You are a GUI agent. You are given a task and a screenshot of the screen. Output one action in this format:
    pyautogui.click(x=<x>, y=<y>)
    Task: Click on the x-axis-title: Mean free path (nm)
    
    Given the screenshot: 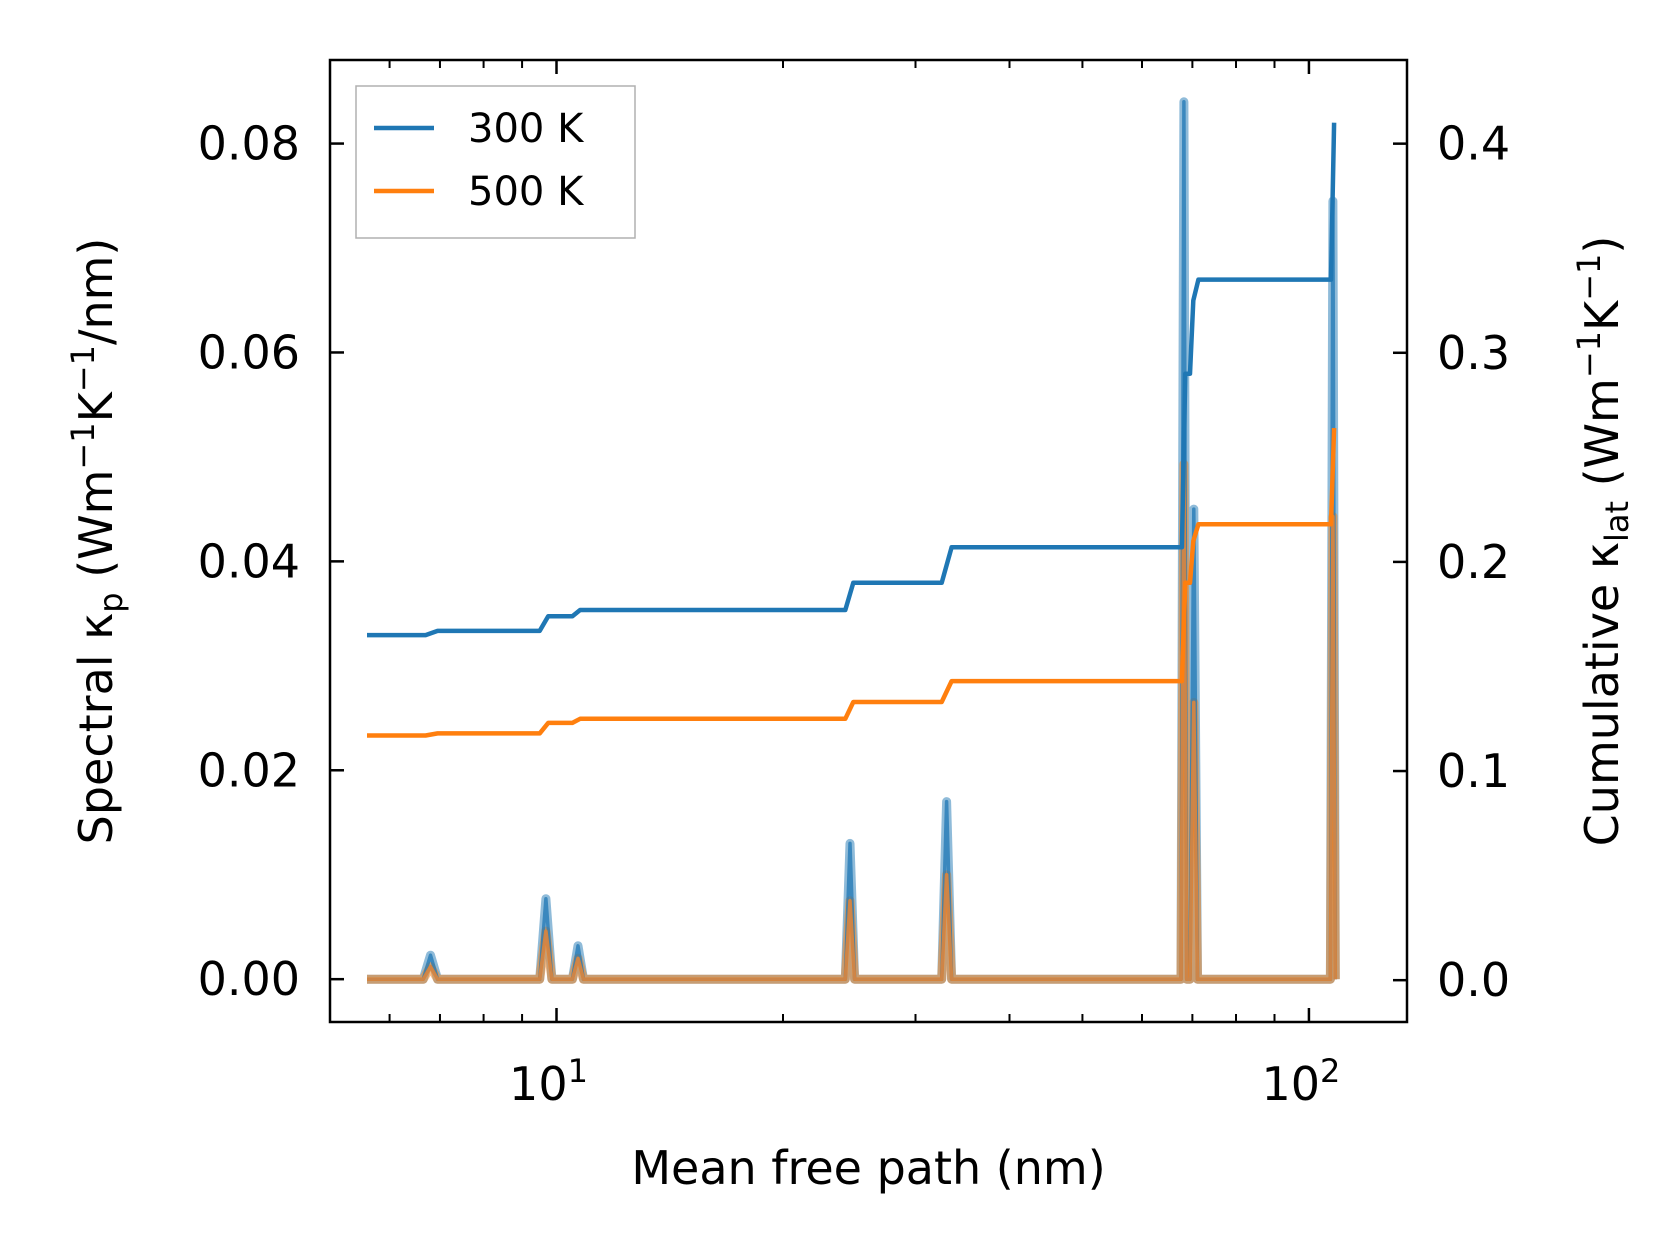 What is the action you would take?
    pyautogui.click(x=868, y=1168)
    